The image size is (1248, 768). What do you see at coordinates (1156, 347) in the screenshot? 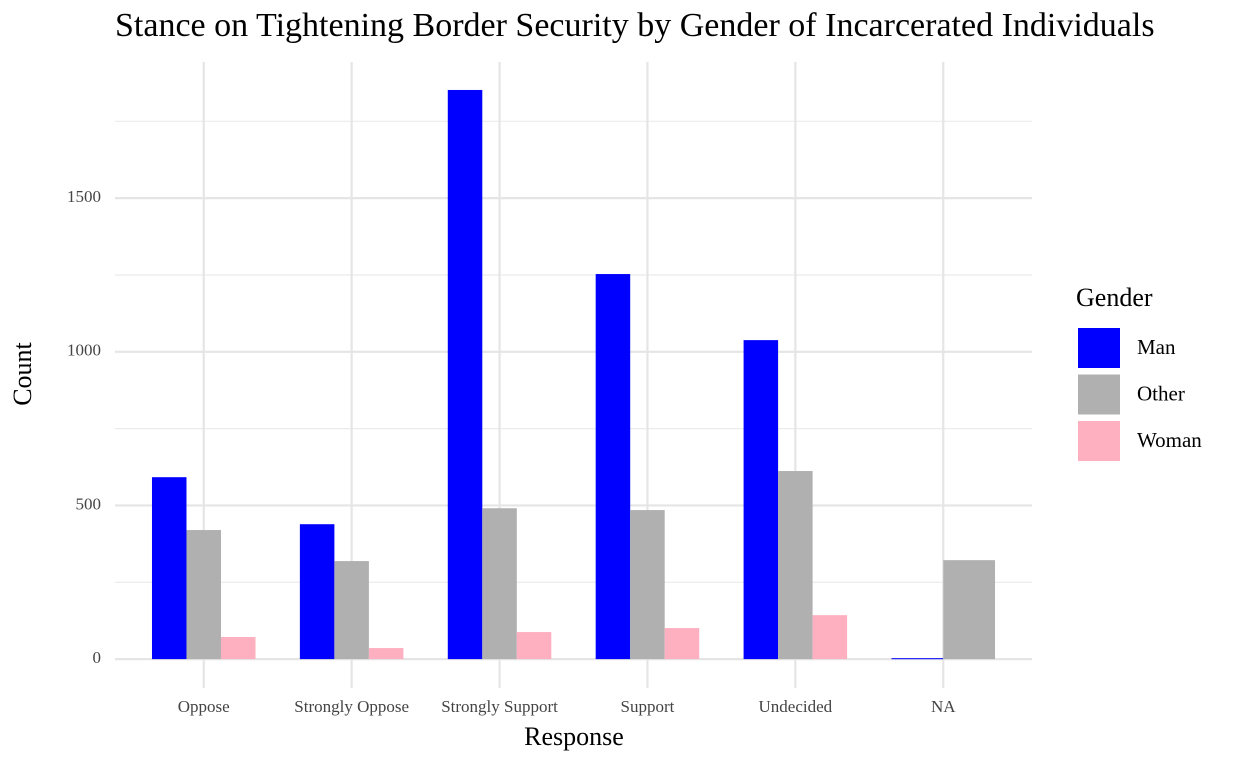
I see `legend-label: Man` at bounding box center [1156, 347].